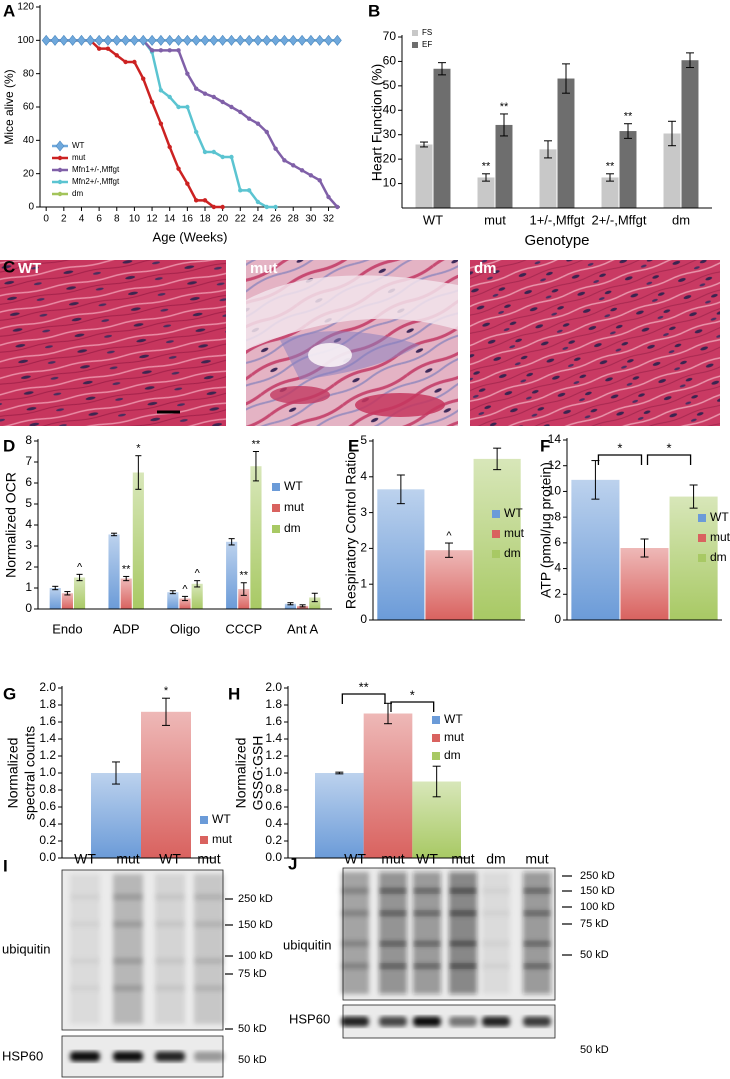 The height and width of the screenshot is (1079, 730). I want to click on x-tick-label: mut, so click(495, 219).